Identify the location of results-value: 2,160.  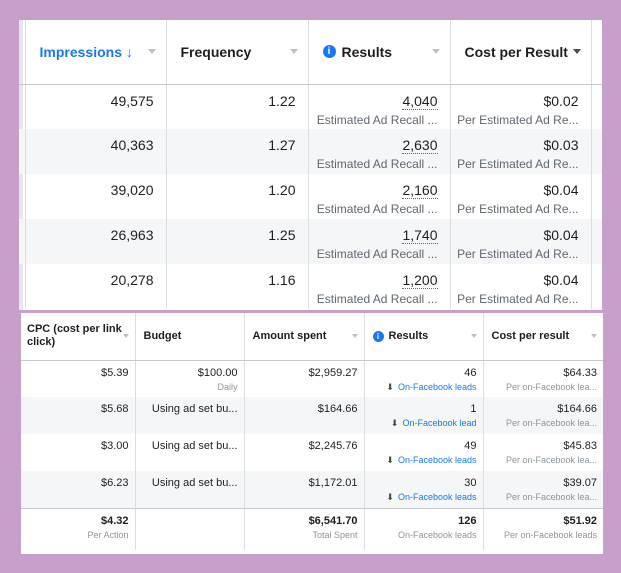
(420, 190).